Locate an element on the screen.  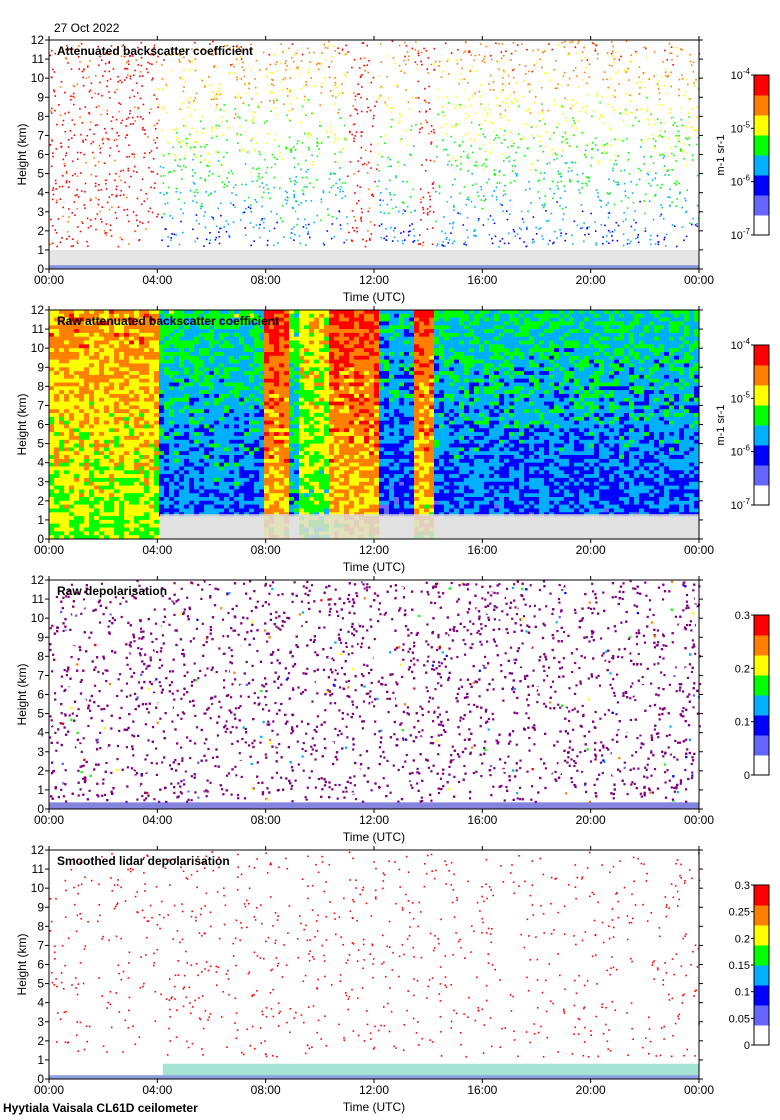
colorbar-tick-label: 0 is located at coordinates (747, 776).